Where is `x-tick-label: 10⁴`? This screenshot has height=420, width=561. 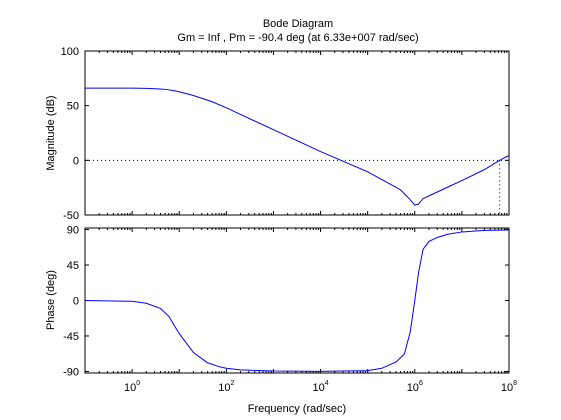
x-tick-label: 10⁴ is located at coordinates (320, 387).